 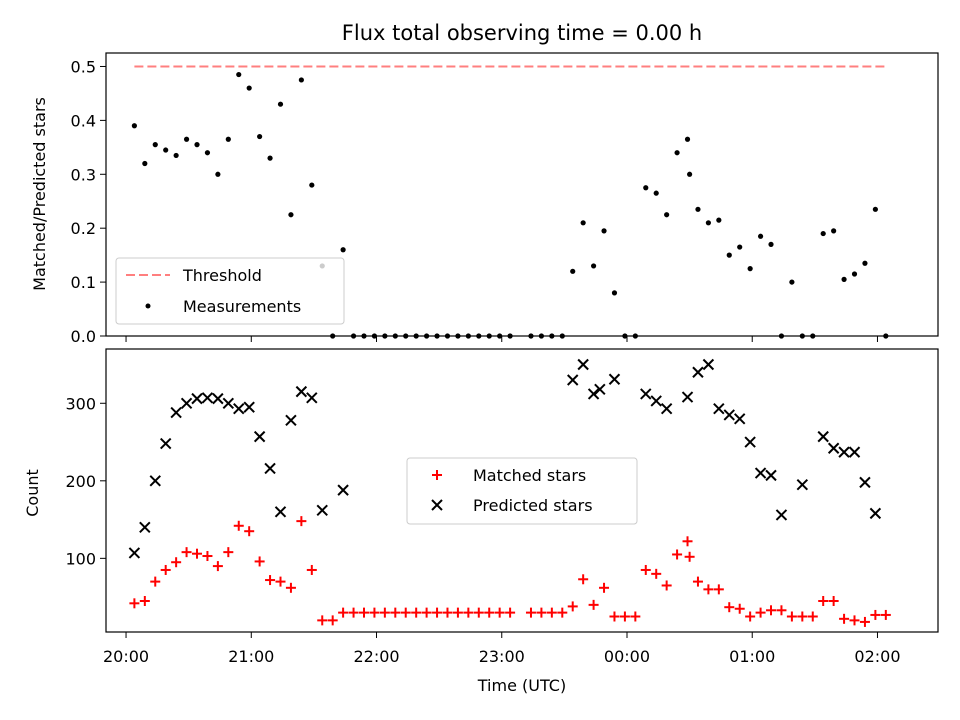 What do you see at coordinates (83, 336) in the screenshot?
I see `top-y-tick-label: 0.0` at bounding box center [83, 336].